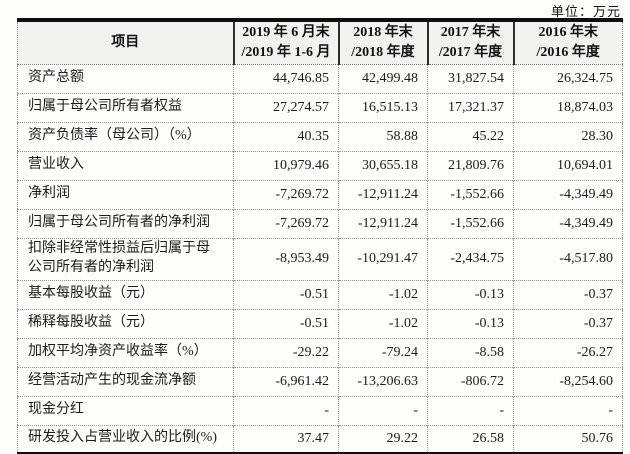 This screenshot has height=454, width=630. I want to click on row-basic-eps: 基本每股收益（元） -0.51 -1.02 -0.13 -0.37, so click(320, 294).